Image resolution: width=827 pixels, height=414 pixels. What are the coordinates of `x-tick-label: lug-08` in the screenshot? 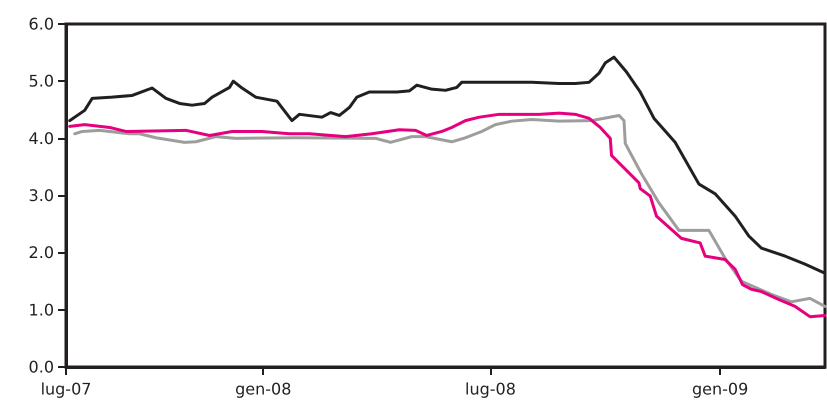 It's located at (490, 389).